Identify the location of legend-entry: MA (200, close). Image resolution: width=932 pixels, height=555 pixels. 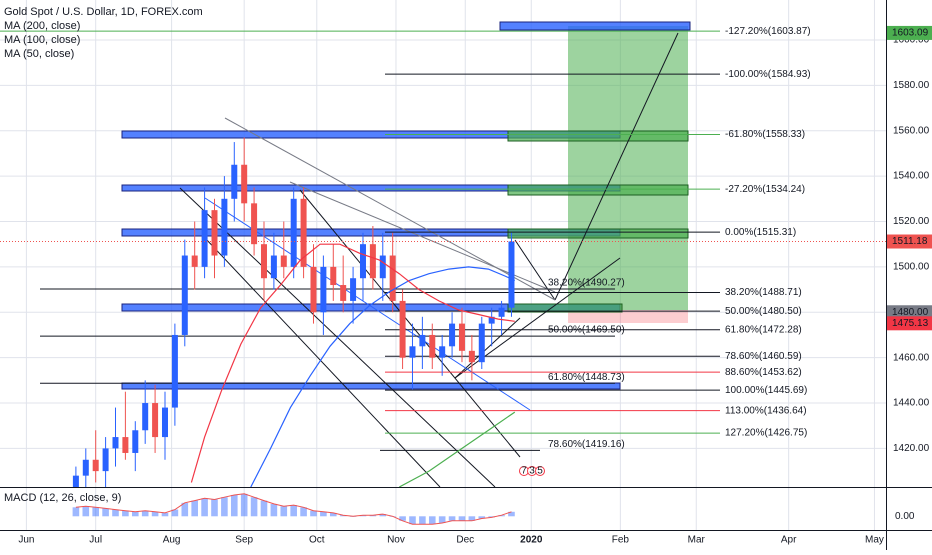
(42, 26).